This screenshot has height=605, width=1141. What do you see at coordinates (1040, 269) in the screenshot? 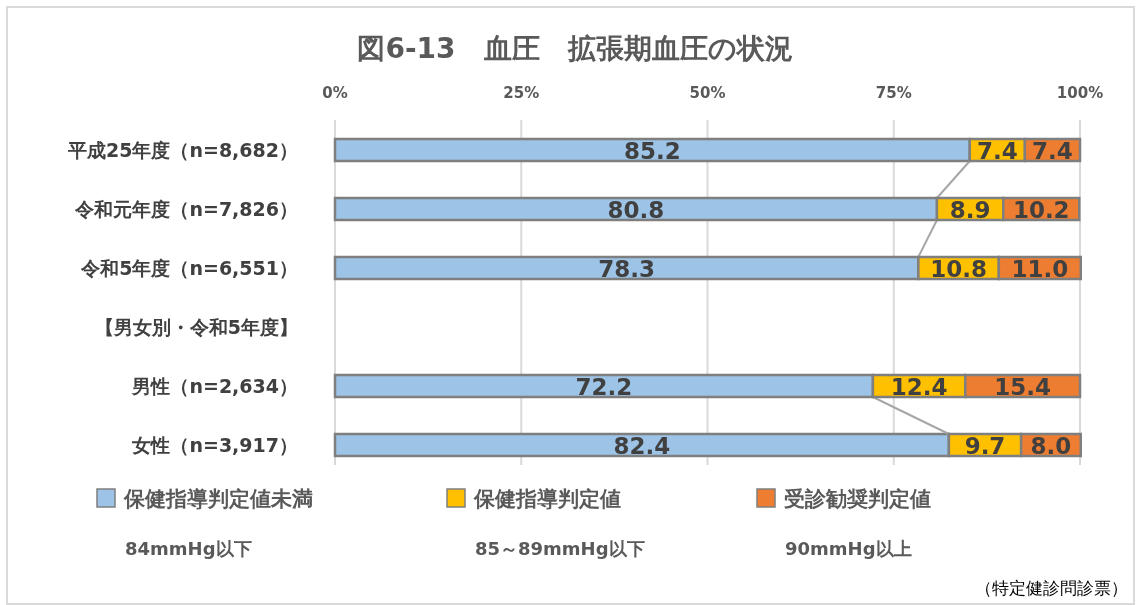
I see `data-label: 11.0` at bounding box center [1040, 269].